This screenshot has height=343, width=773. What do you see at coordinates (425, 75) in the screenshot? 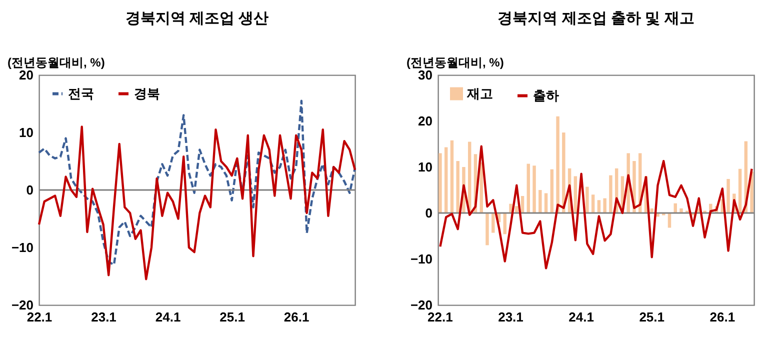
I see `y-tick-label: 30` at bounding box center [425, 75].